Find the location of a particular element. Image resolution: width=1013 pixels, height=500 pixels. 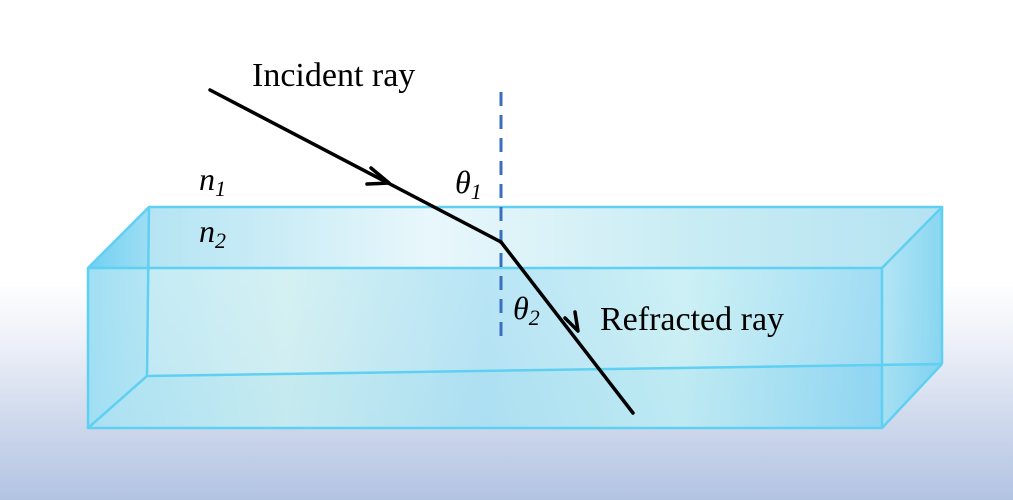

incident-ray-label: Incident ray is located at coordinates (334, 75).